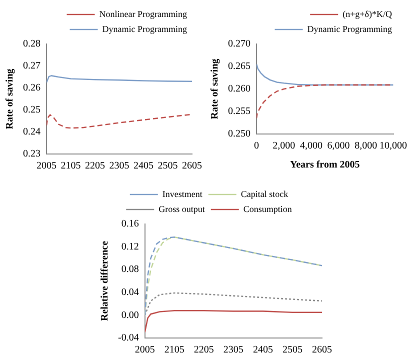 The image size is (410, 359). Describe the element at coordinates (284, 146) in the screenshot. I see `x-tick-label: 2,000` at that location.